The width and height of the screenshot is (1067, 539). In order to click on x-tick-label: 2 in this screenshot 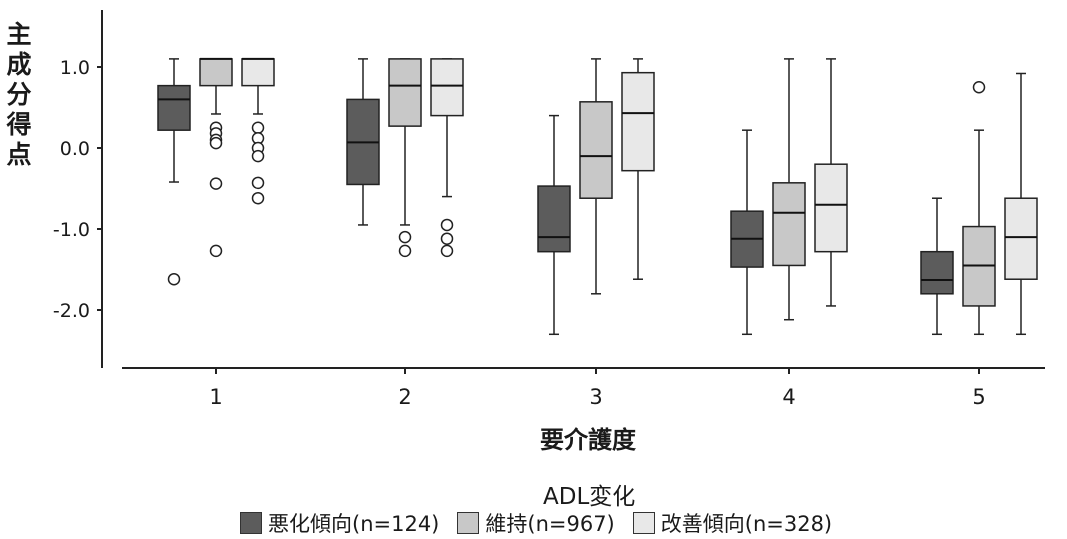, I will do `click(404, 397)`.